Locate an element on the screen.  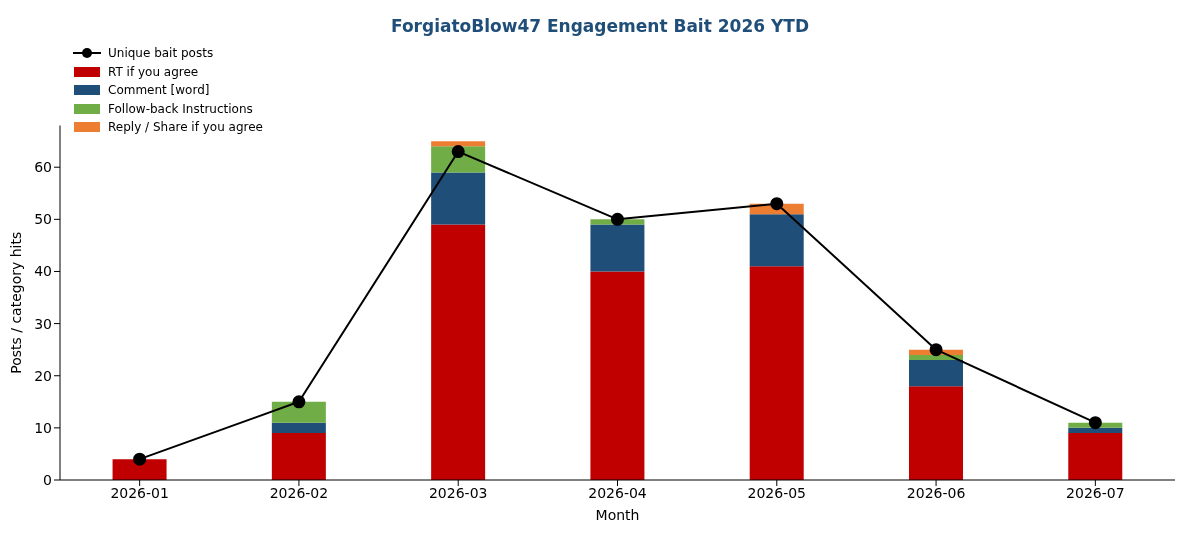
legend-label: Follow-back Instructions is located at coordinates (180, 108).